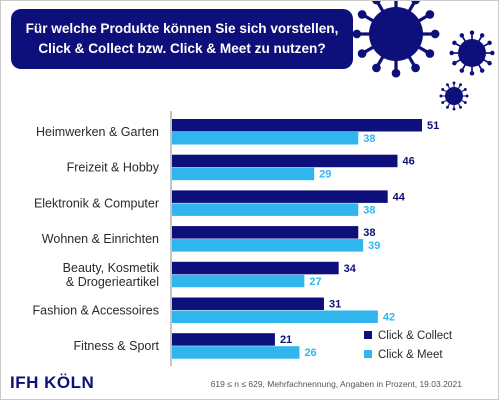 The image size is (499, 400). I want to click on data-label: 42, so click(389, 318).